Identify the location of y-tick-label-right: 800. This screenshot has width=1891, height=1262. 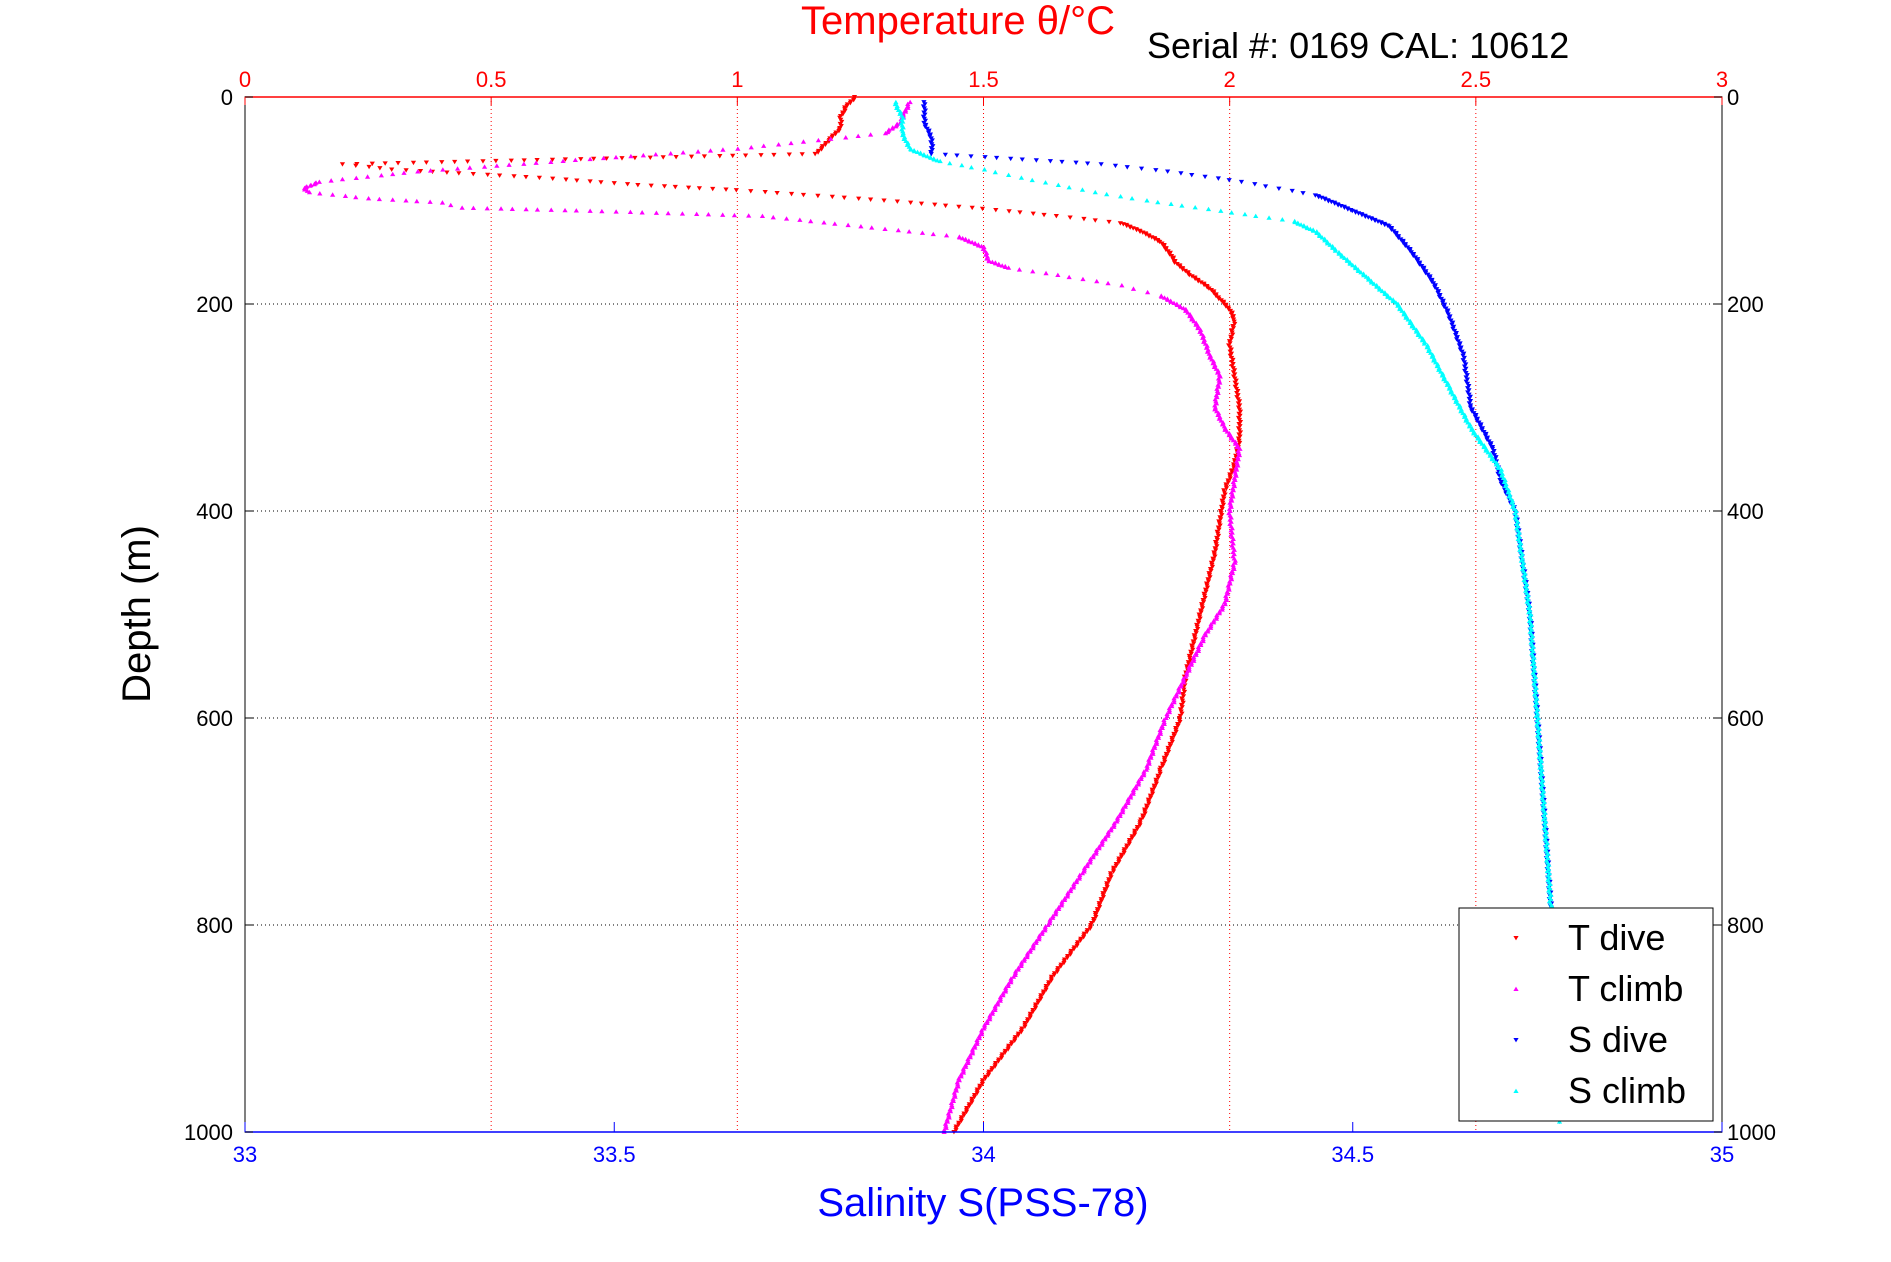
(1745, 925).